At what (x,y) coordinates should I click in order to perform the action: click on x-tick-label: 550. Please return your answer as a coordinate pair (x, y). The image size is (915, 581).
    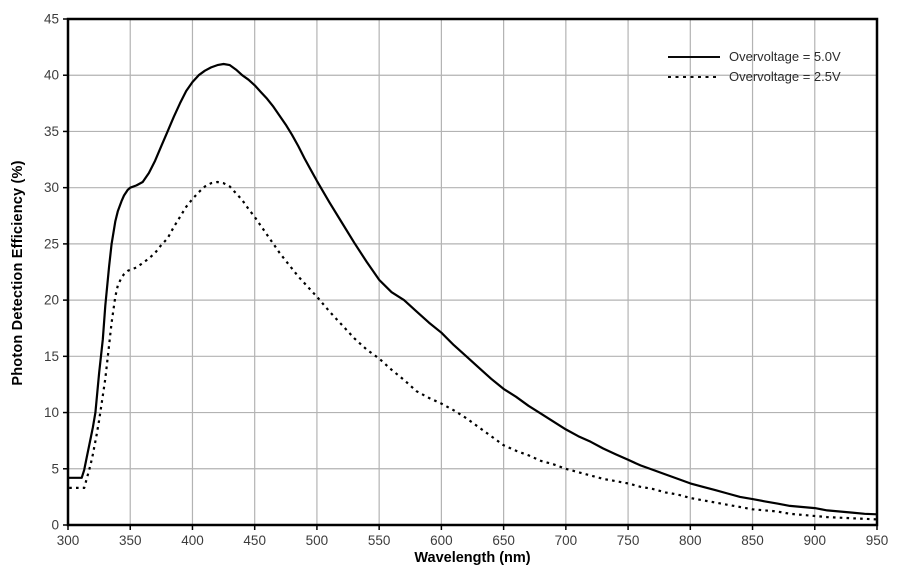
    Looking at the image, I should click on (379, 540).